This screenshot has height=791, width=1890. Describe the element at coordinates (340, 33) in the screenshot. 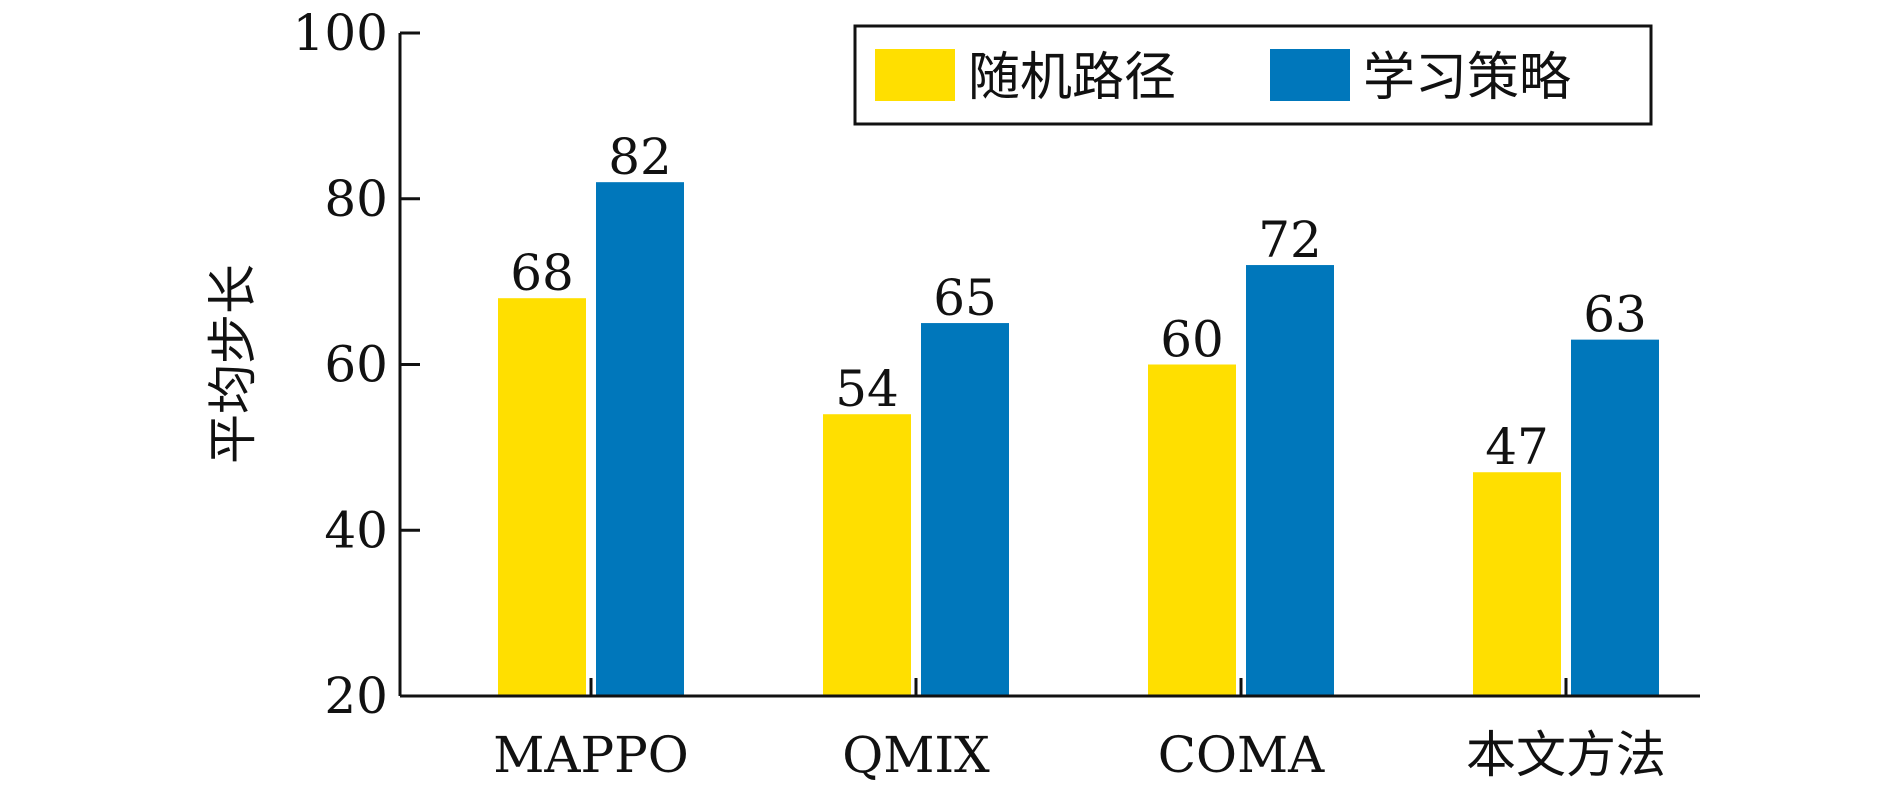

I see `y-tick-label: 100` at that location.